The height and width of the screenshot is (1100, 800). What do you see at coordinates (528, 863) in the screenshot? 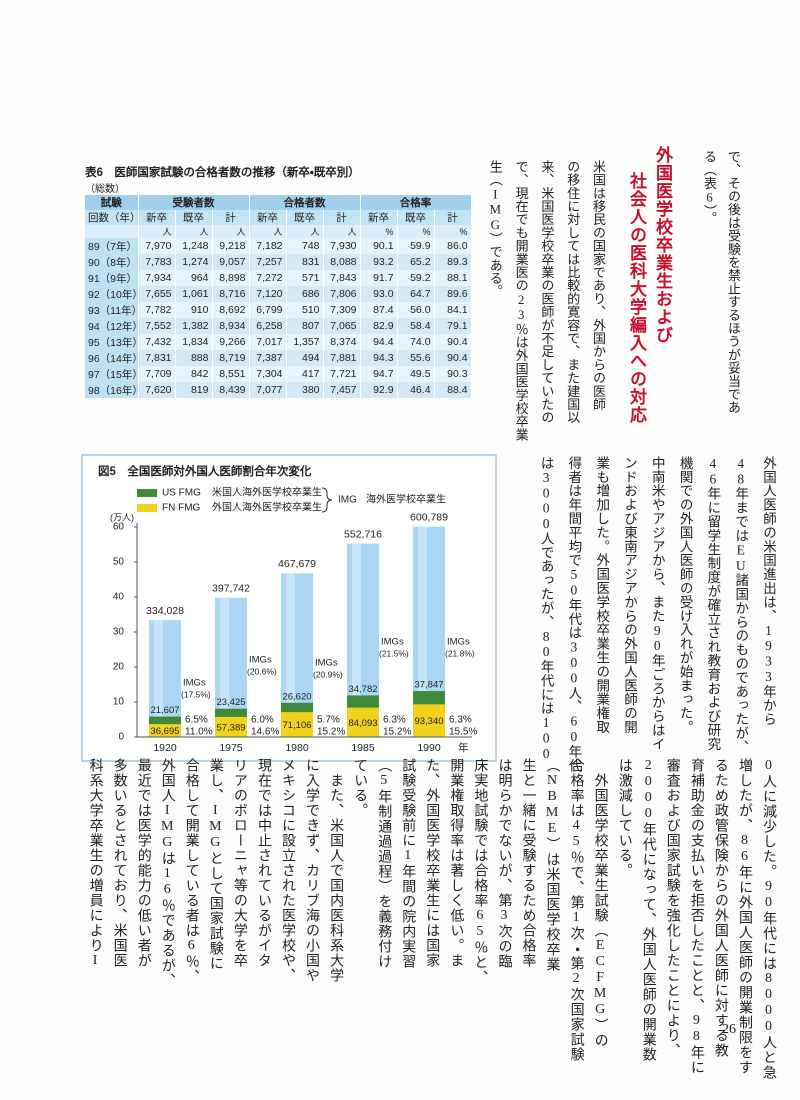
I see `body-column: 生と一緒に受験するため合格率` at bounding box center [528, 863].